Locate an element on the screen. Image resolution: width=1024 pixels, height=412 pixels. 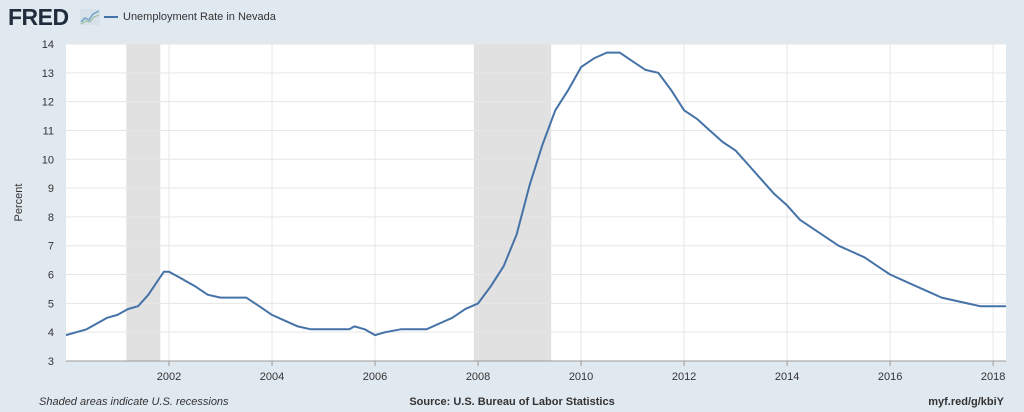
x-tick-label: 2002 is located at coordinates (169, 377).